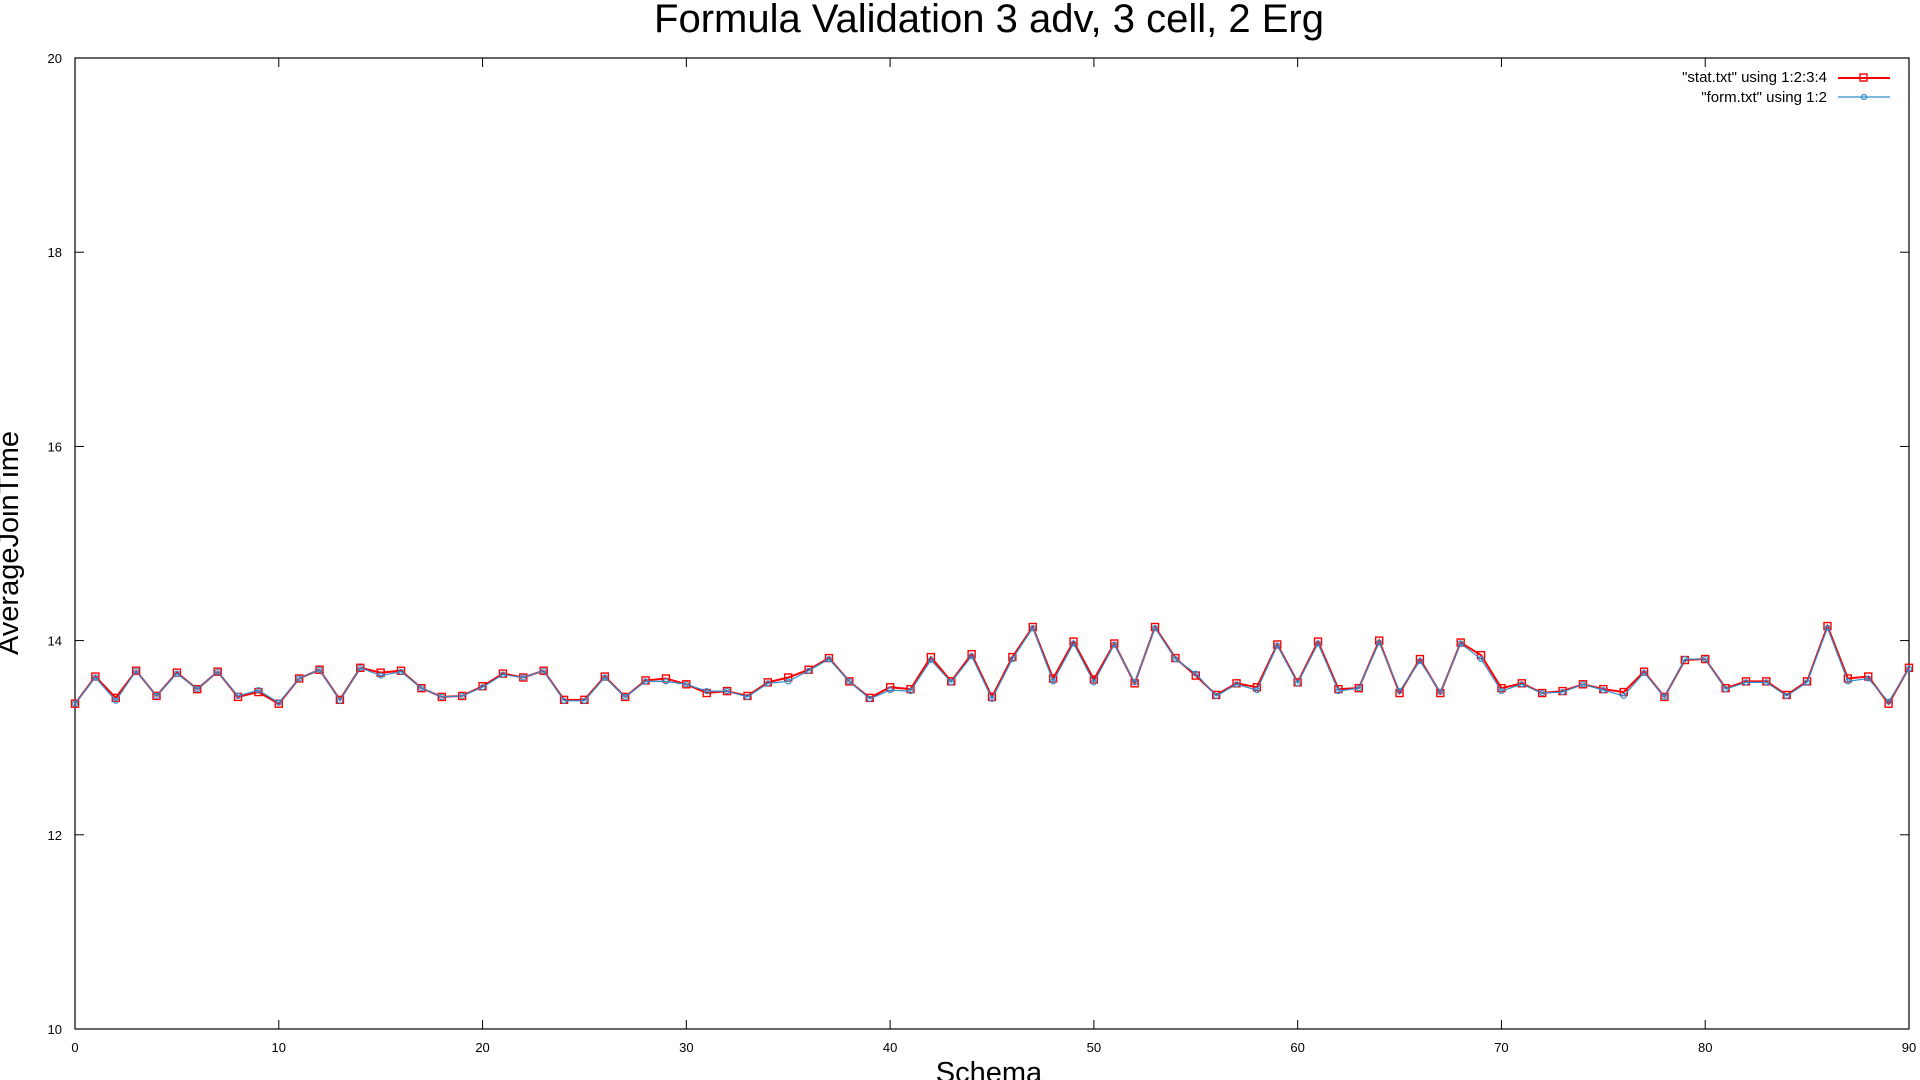 This screenshot has width=1920, height=1080. What do you see at coordinates (12, 543) in the screenshot?
I see `y-axis-label: AverageJoinTime` at bounding box center [12, 543].